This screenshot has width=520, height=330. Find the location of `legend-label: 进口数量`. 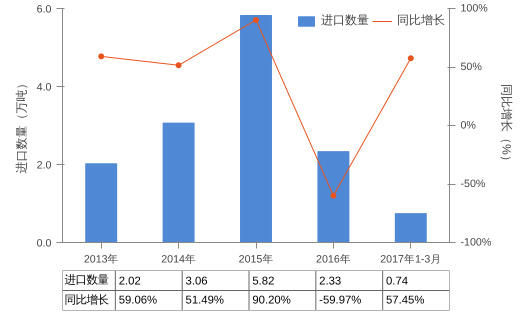

legend-label: 进口数量 is located at coordinates (345, 20).